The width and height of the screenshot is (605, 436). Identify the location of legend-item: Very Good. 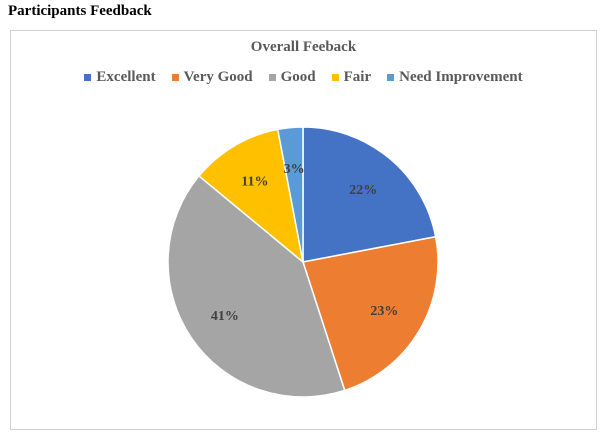
(212, 77).